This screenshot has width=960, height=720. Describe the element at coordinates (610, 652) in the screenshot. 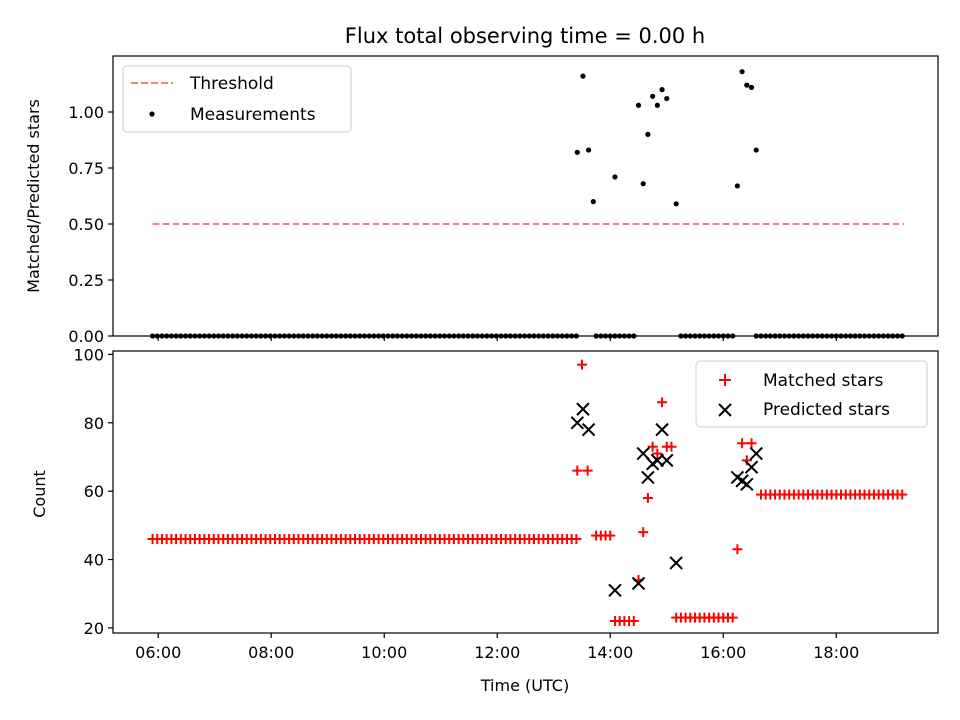

I see `x-tick-label: 14:00` at that location.